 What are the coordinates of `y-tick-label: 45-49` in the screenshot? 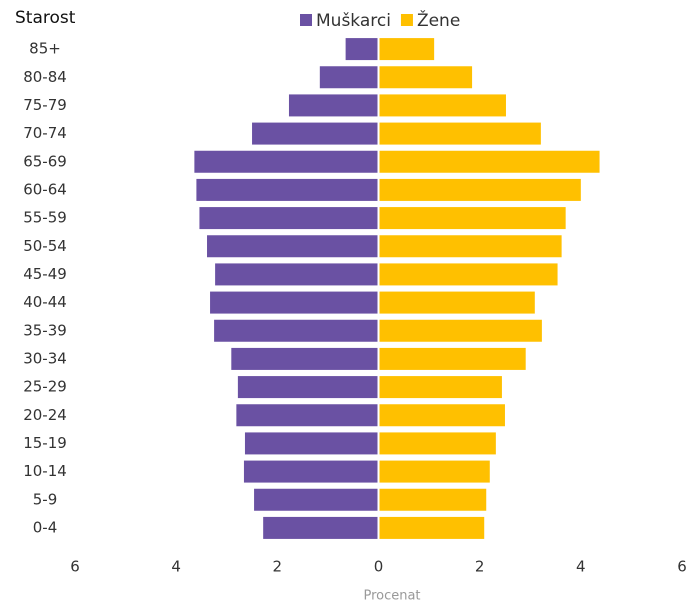 It's located at (45, 274).